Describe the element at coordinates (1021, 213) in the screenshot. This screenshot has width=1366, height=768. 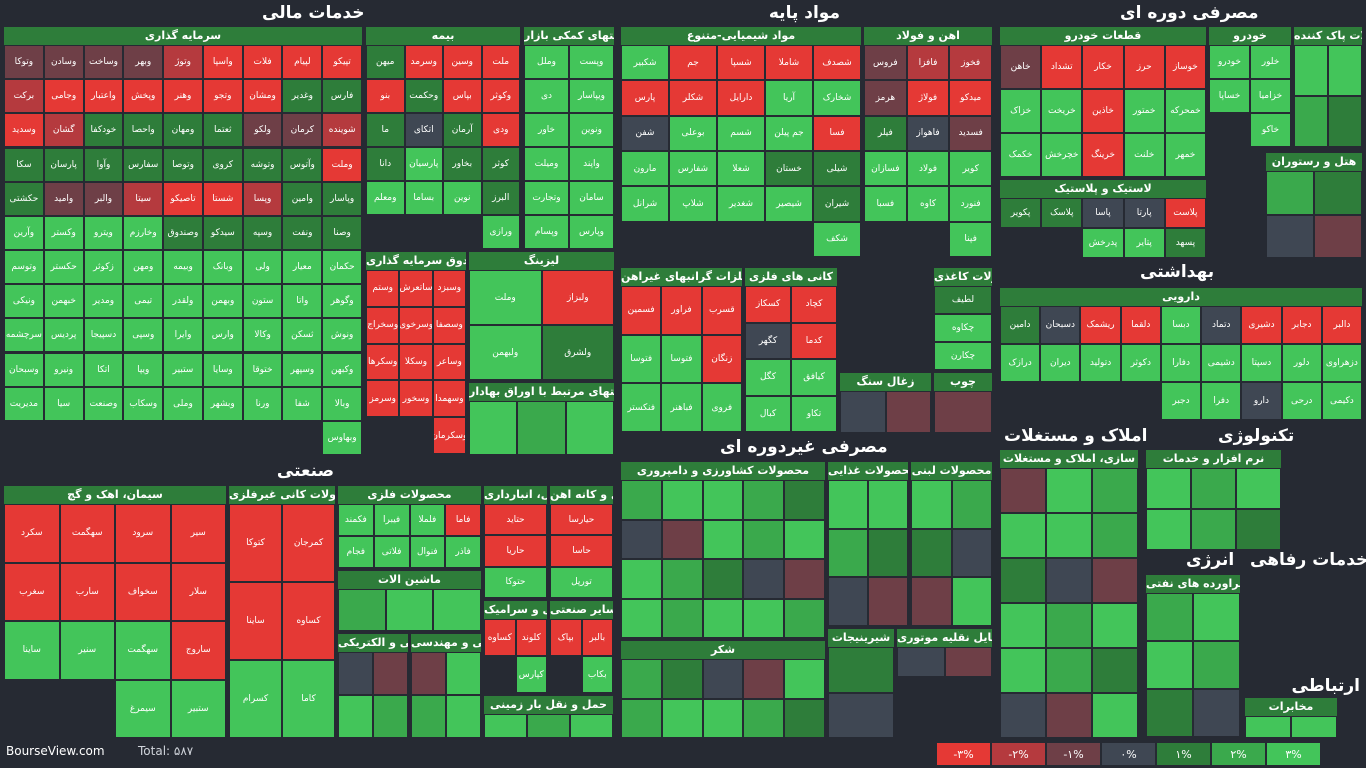
I see `stock-tile: پکویر` at that location.